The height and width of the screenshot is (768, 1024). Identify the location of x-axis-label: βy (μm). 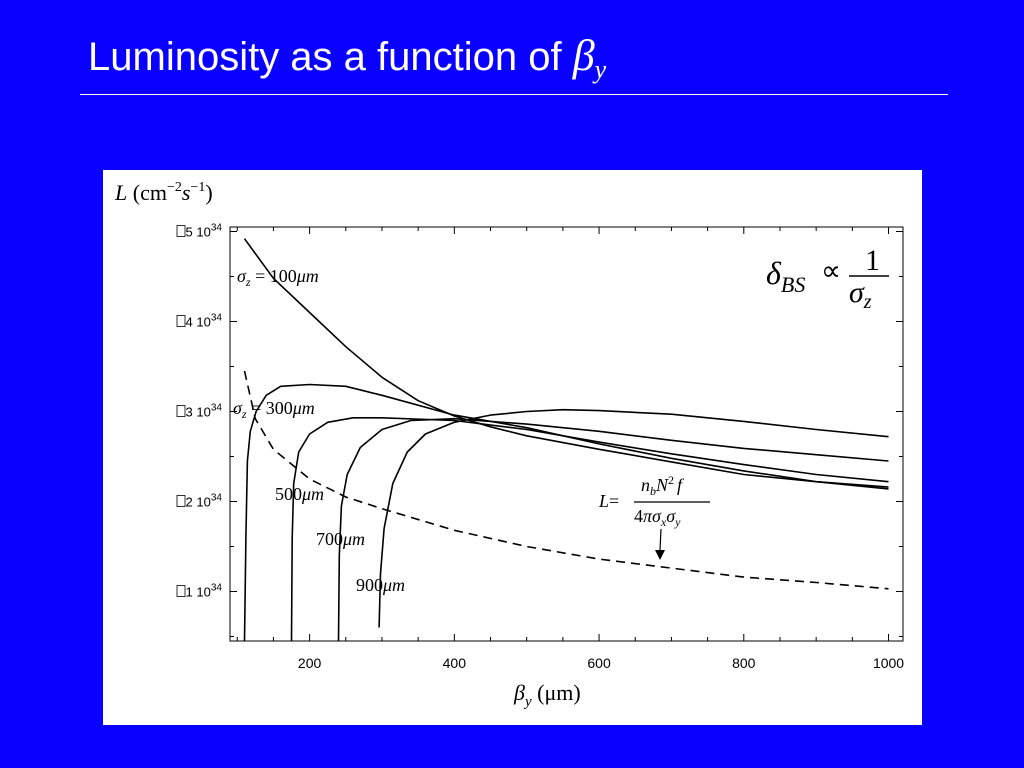
(547, 695).